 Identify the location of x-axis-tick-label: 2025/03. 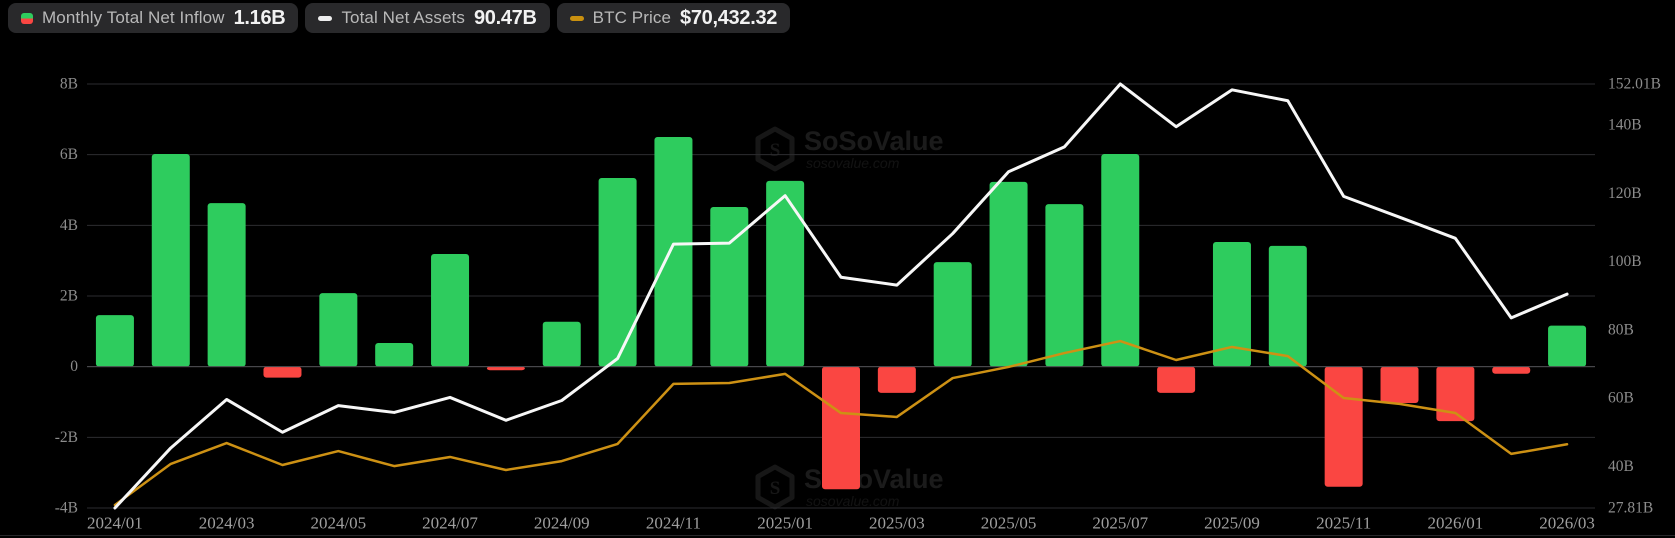
(897, 523).